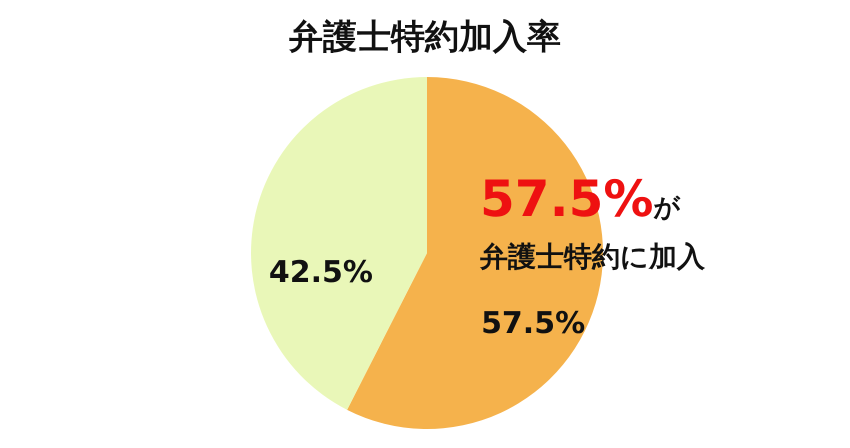 The width and height of the screenshot is (850, 448). What do you see at coordinates (533, 323) in the screenshot?
I see `data-label: 57.5%` at bounding box center [533, 323].